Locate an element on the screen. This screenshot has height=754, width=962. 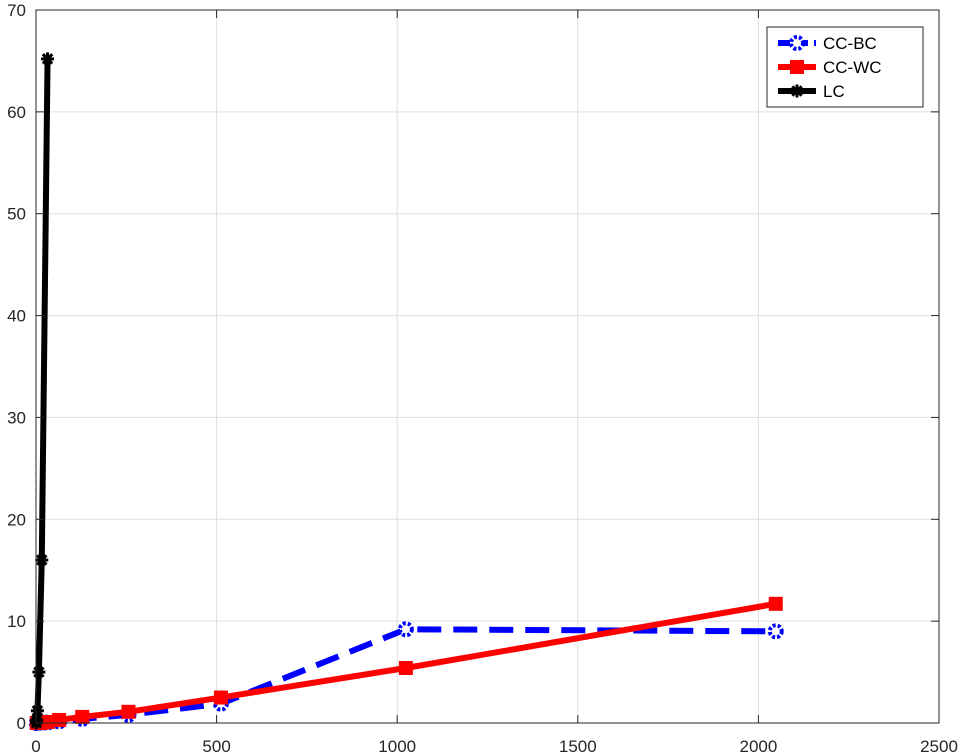
x-tick-label: 2500 is located at coordinates (939, 745).